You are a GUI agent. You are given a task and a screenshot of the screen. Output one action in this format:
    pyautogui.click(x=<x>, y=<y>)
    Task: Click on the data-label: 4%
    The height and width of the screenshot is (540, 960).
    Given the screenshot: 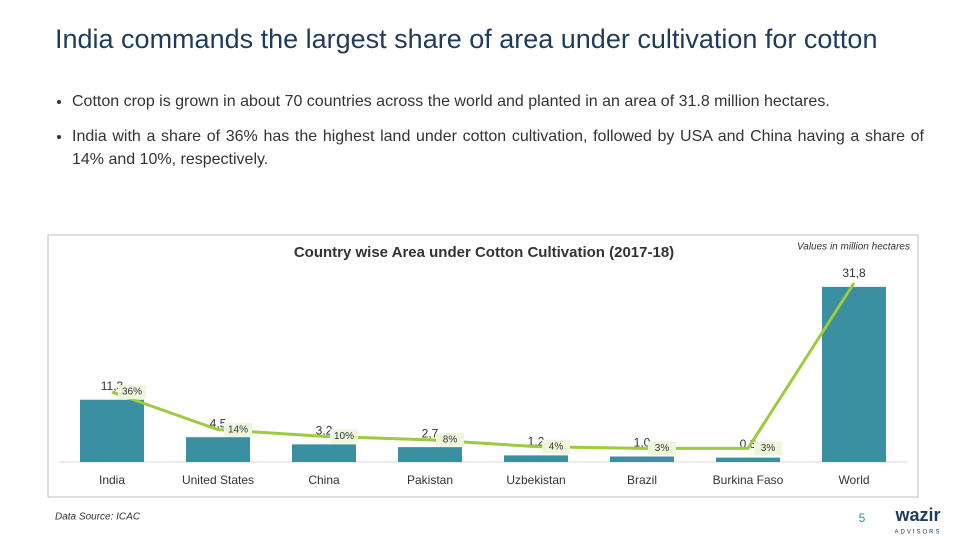 What is the action you would take?
    pyautogui.click(x=556, y=446)
    